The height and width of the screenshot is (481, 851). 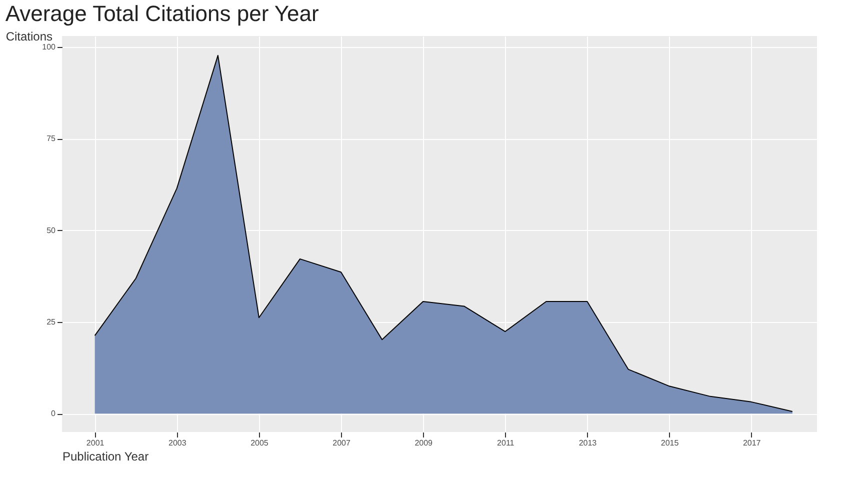 I want to click on y-tick-label: 50, so click(x=51, y=230).